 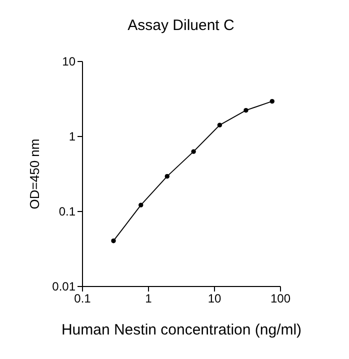 I want to click on y-tick-label: 1, so click(x=72, y=137).